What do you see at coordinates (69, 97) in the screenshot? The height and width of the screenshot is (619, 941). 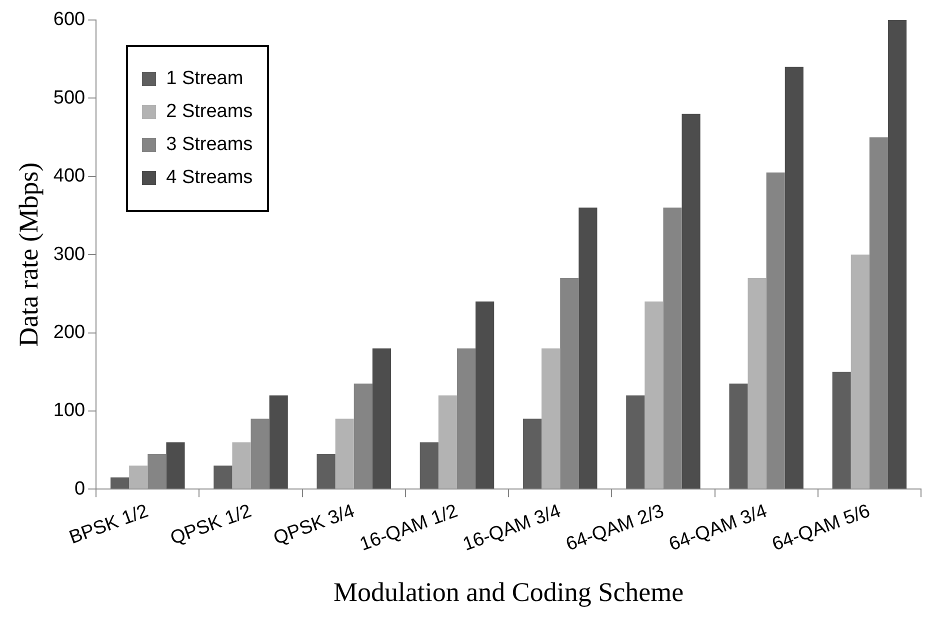 I see `y-tick-label: 500` at bounding box center [69, 97].